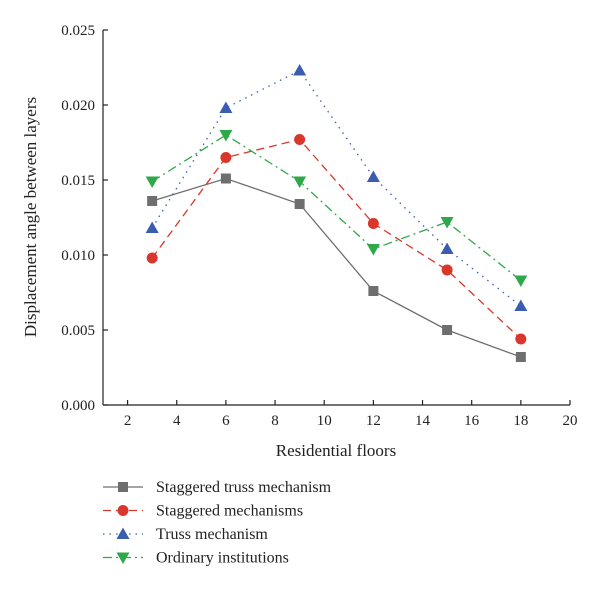 The width and height of the screenshot is (600, 591). I want to click on y-tick-label: 0.010, so click(78, 256).